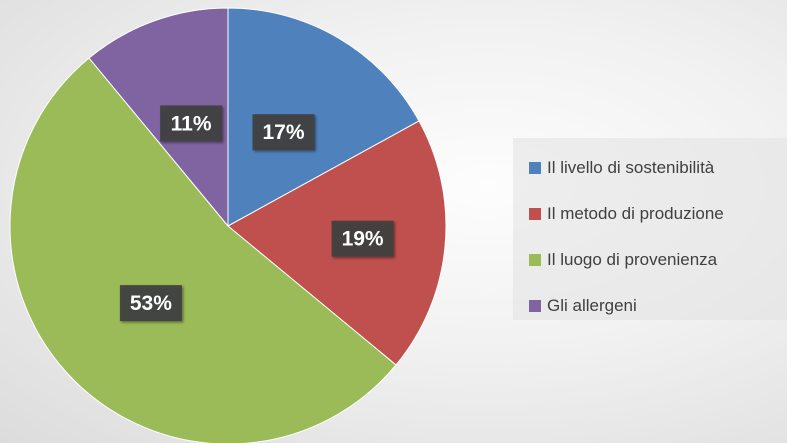 The height and width of the screenshot is (443, 787). I want to click on data-label: 17%, so click(283, 132).